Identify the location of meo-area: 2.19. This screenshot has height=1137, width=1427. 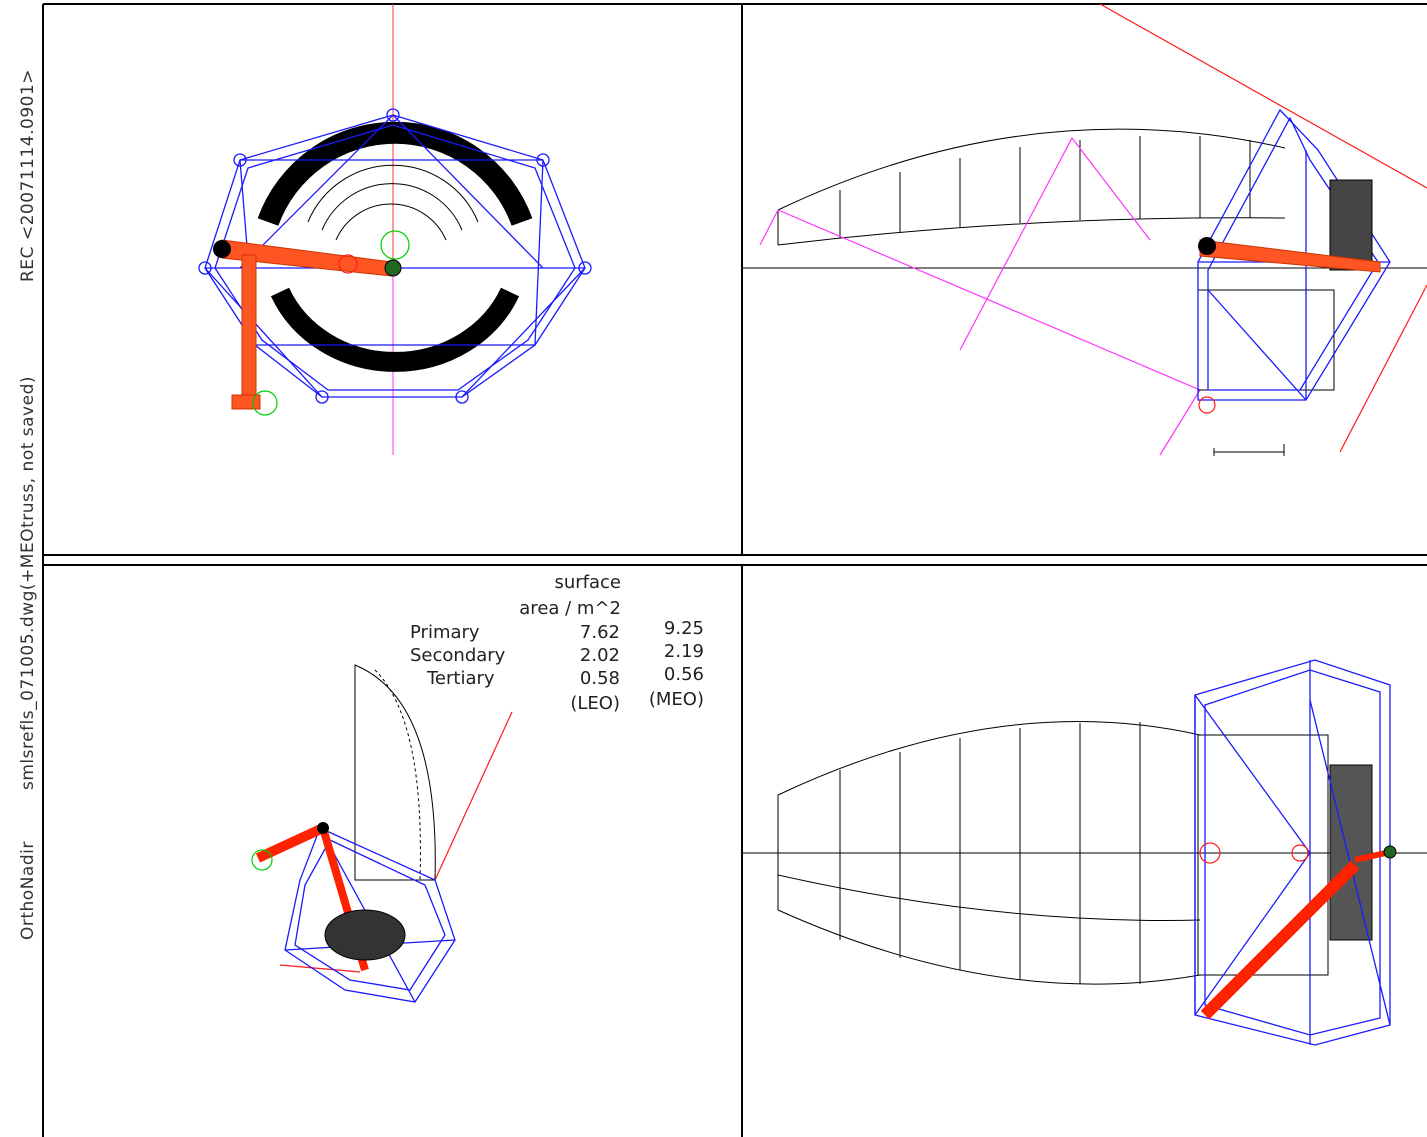
(684, 651).